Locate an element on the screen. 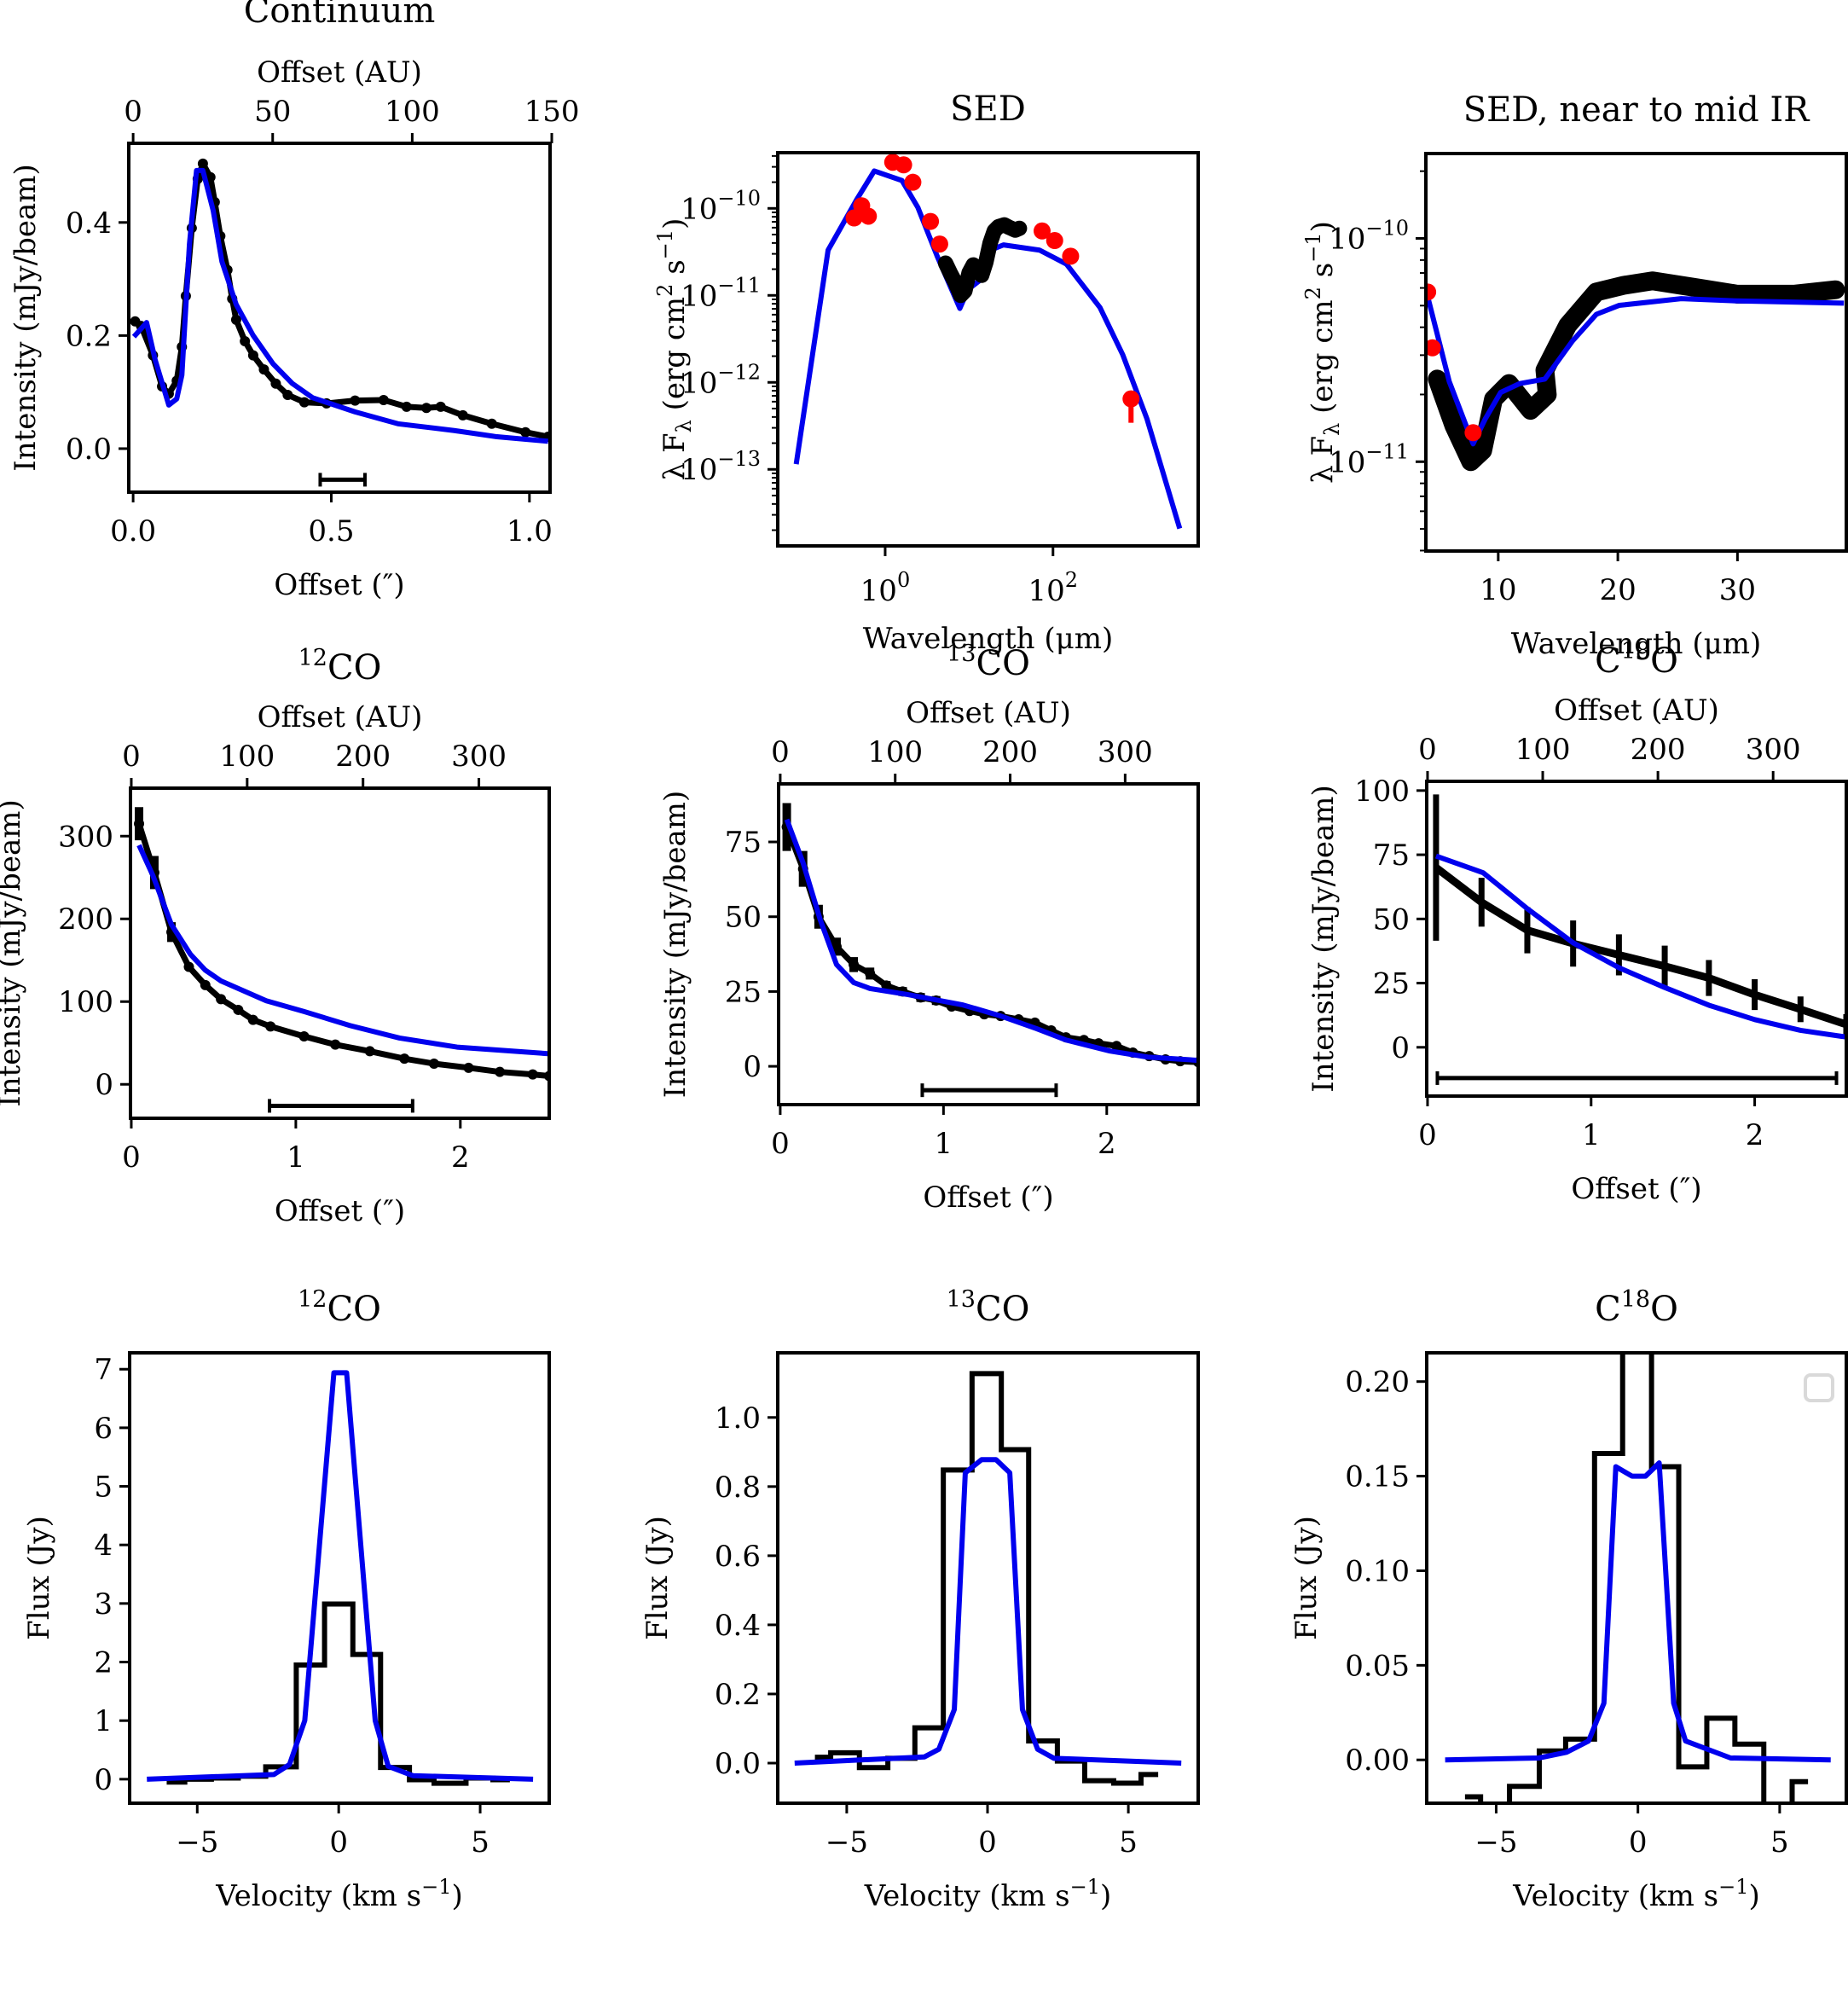  tick-exponent: −12 is located at coordinates (739, 372).